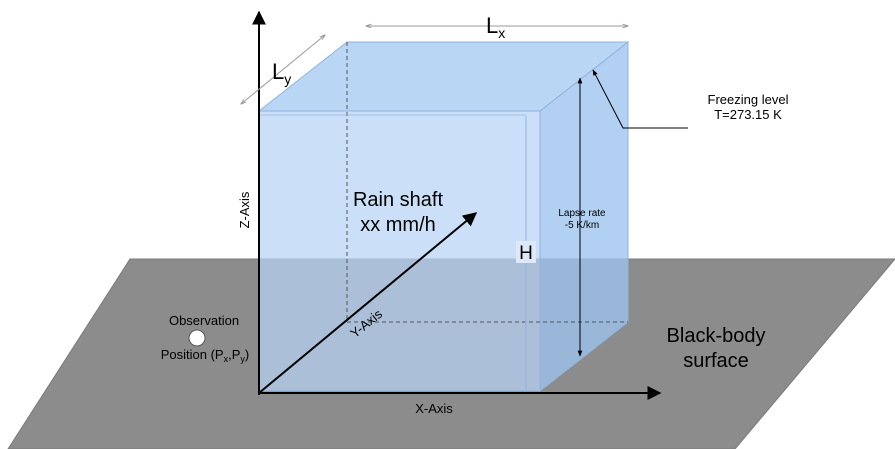 This screenshot has width=895, height=449. Describe the element at coordinates (716, 336) in the screenshot. I see `surface-label: Black-body` at that location.